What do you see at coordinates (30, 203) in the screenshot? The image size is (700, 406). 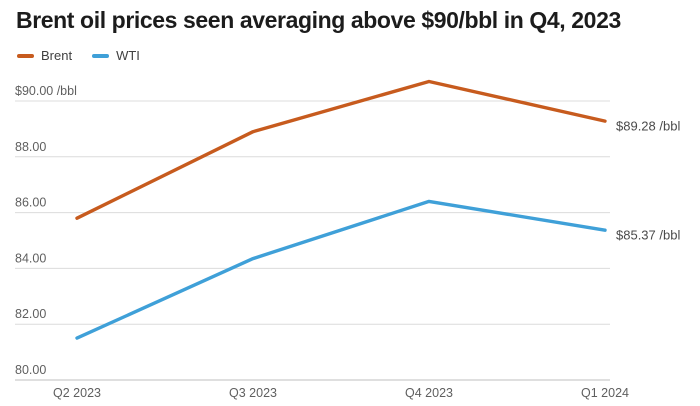 I see `y-tick-label: 86.00` at bounding box center [30, 203].